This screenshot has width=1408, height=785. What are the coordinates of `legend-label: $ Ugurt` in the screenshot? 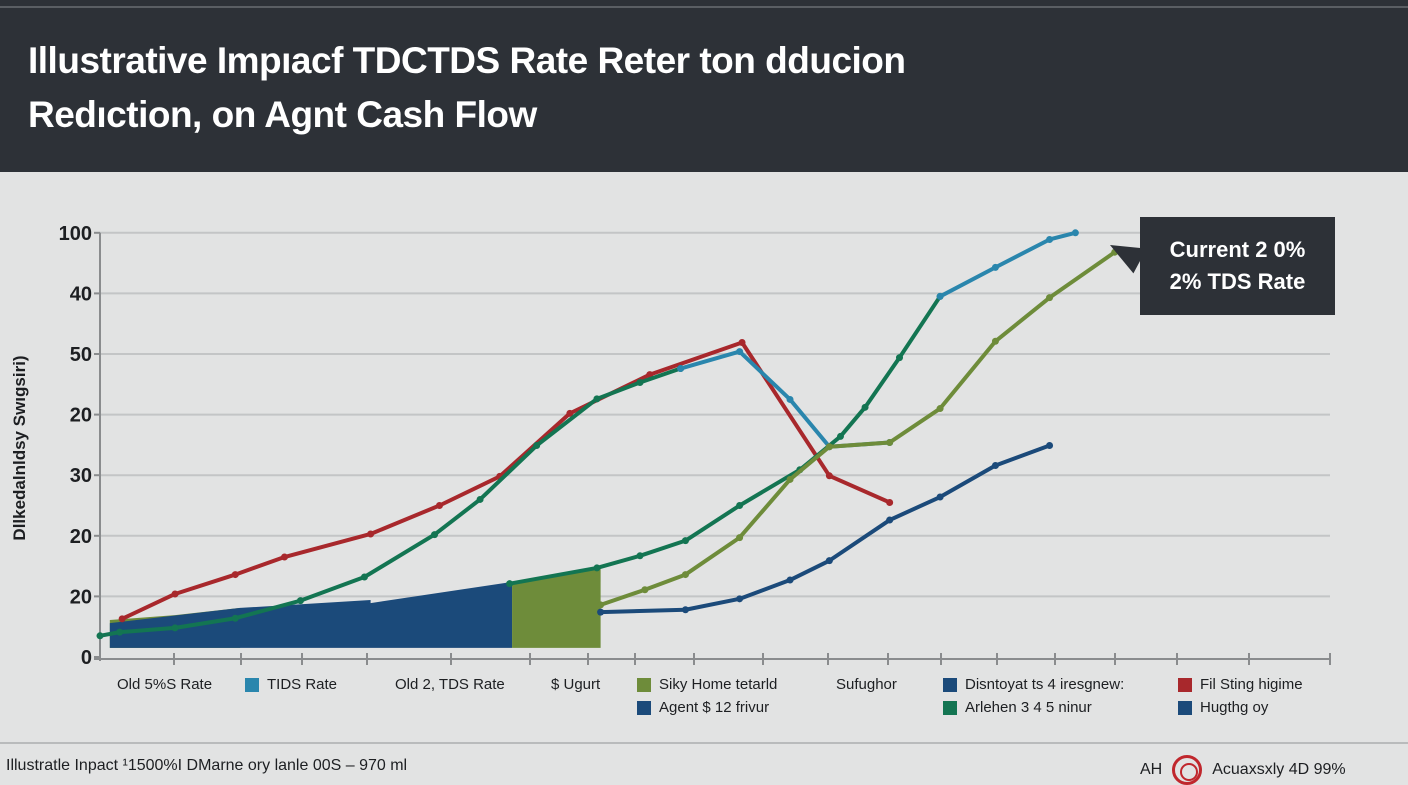 It's located at (576, 684).